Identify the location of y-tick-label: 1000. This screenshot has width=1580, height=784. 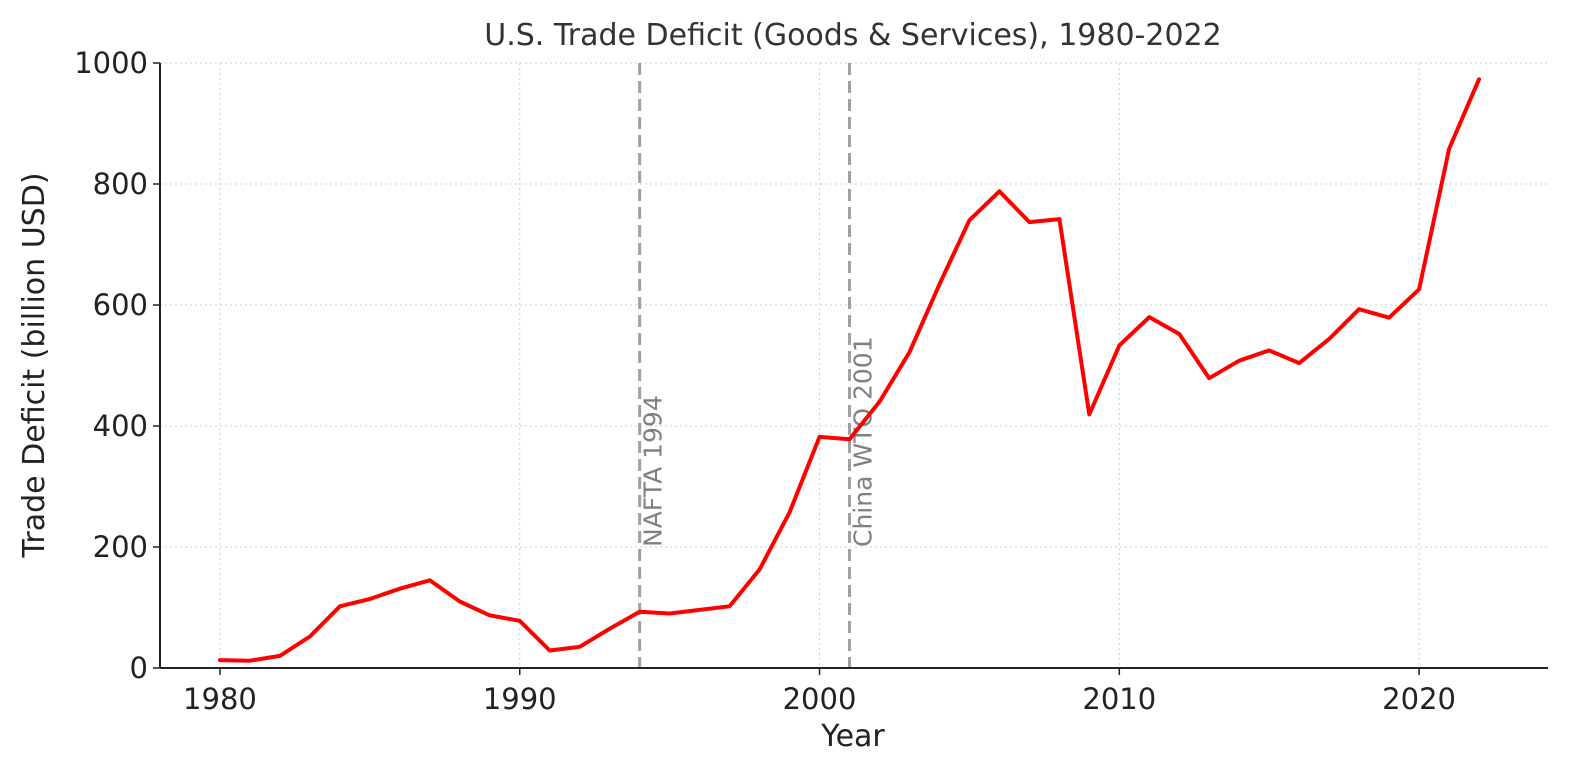
(111, 63).